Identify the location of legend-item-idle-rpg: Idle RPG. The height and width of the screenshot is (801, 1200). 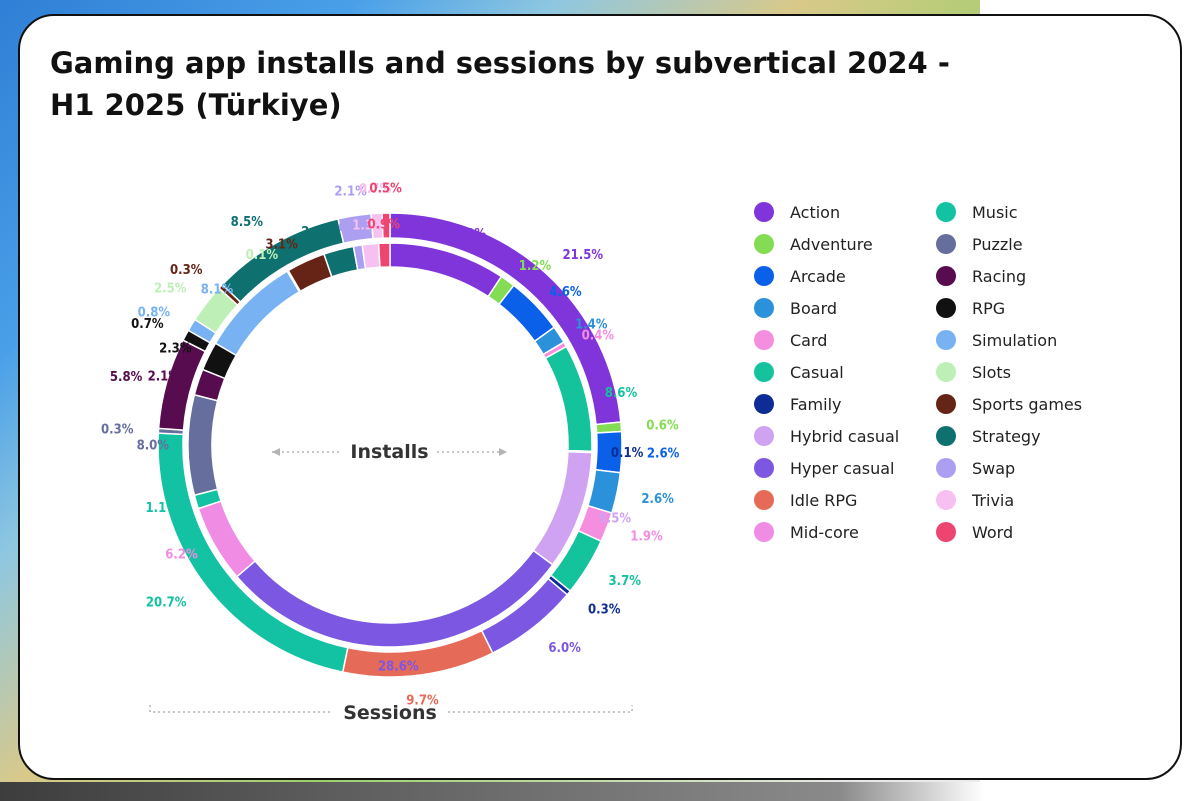
(845, 500).